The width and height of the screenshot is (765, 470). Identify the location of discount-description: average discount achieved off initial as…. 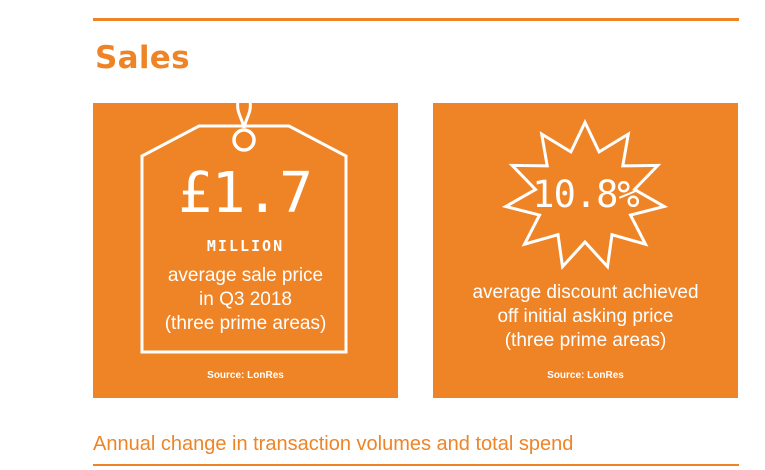
(585, 317).